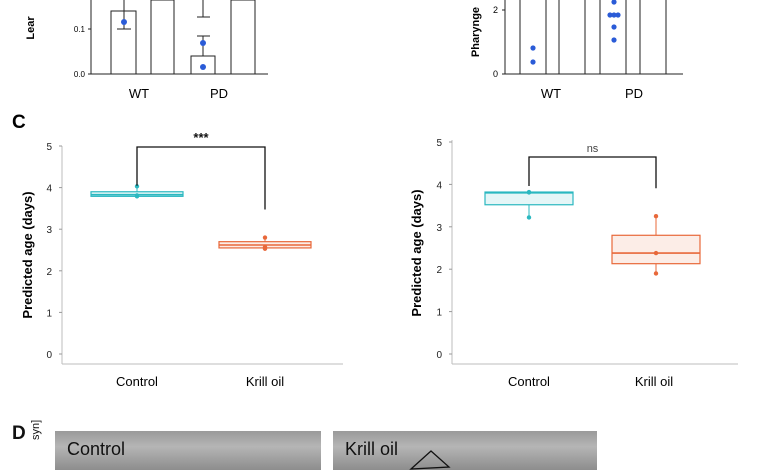  Describe the element at coordinates (96, 449) in the screenshot. I see `micrograph-label: Control` at that location.